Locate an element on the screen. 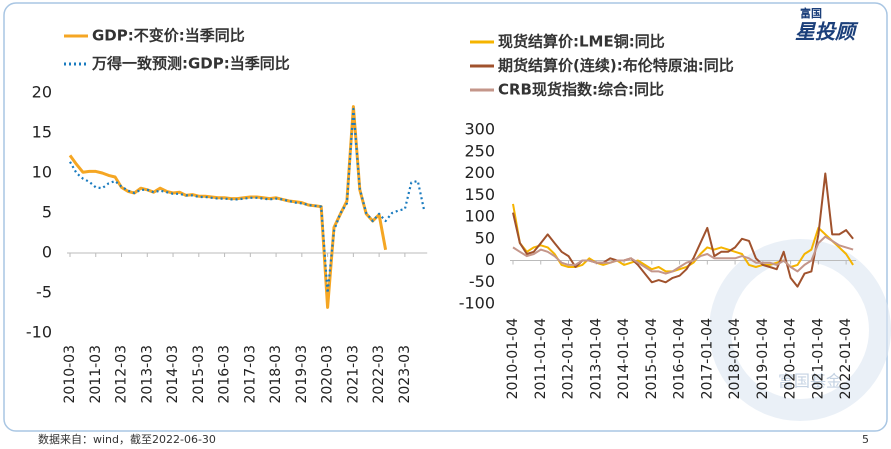 The width and height of the screenshot is (891, 449). y-tick-label: 300 is located at coordinates (479, 129).